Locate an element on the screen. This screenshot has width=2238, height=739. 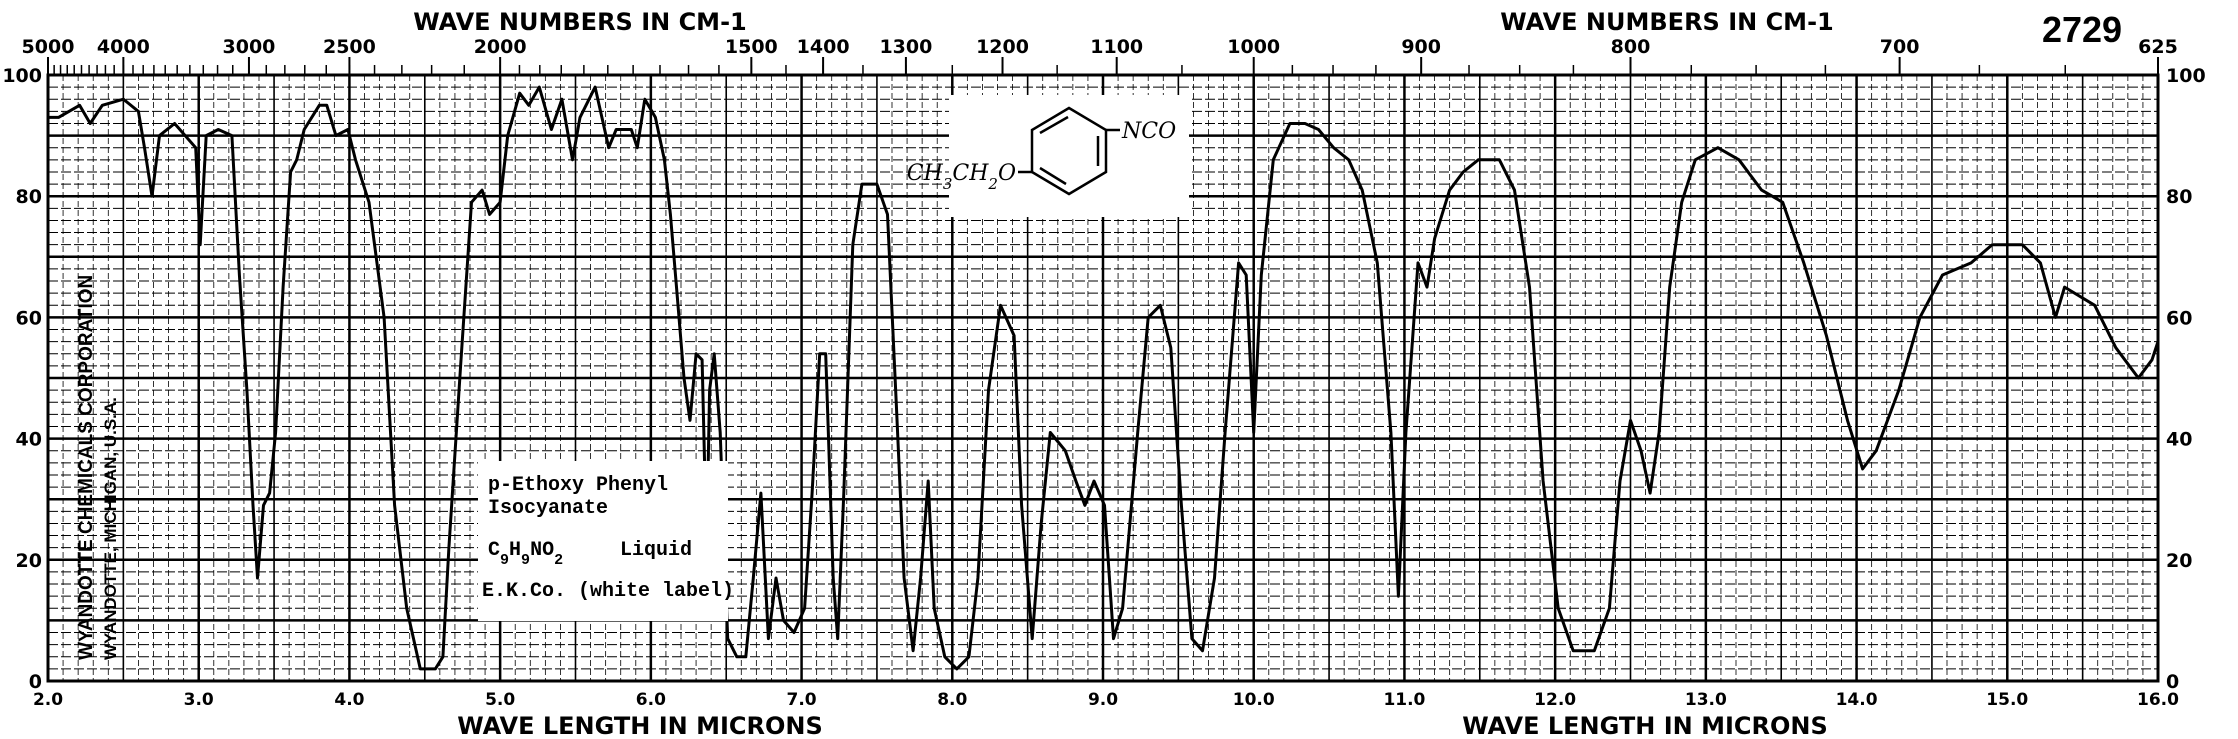
y-tick-label-right: 20 is located at coordinates (2179, 561).